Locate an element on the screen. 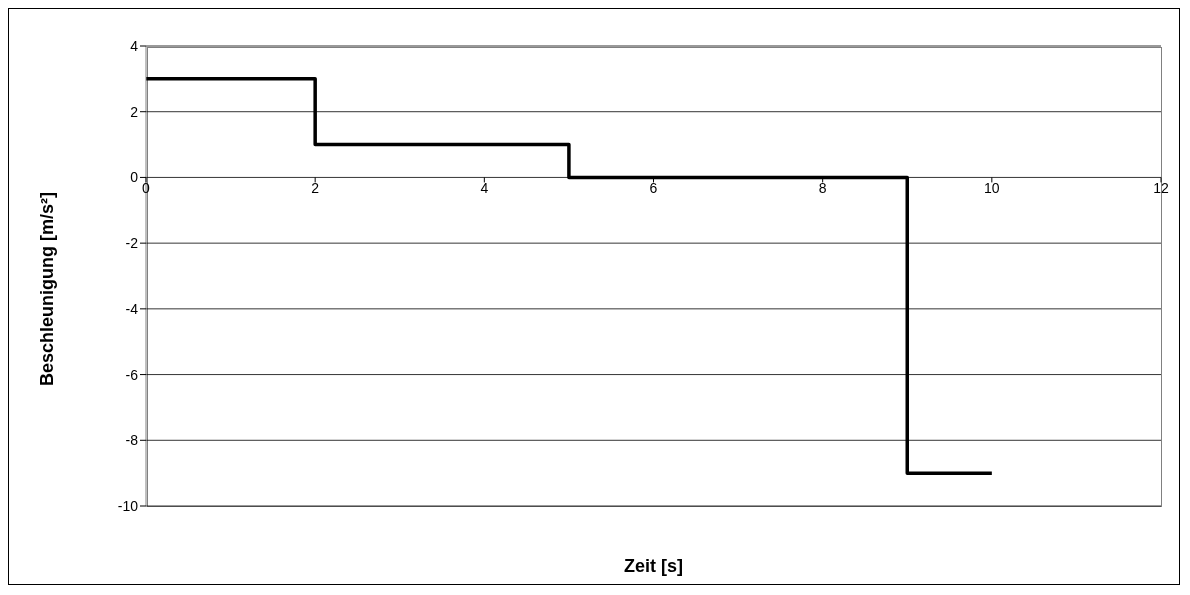 The width and height of the screenshot is (1190, 595). x-tick-label: 10 is located at coordinates (992, 188).